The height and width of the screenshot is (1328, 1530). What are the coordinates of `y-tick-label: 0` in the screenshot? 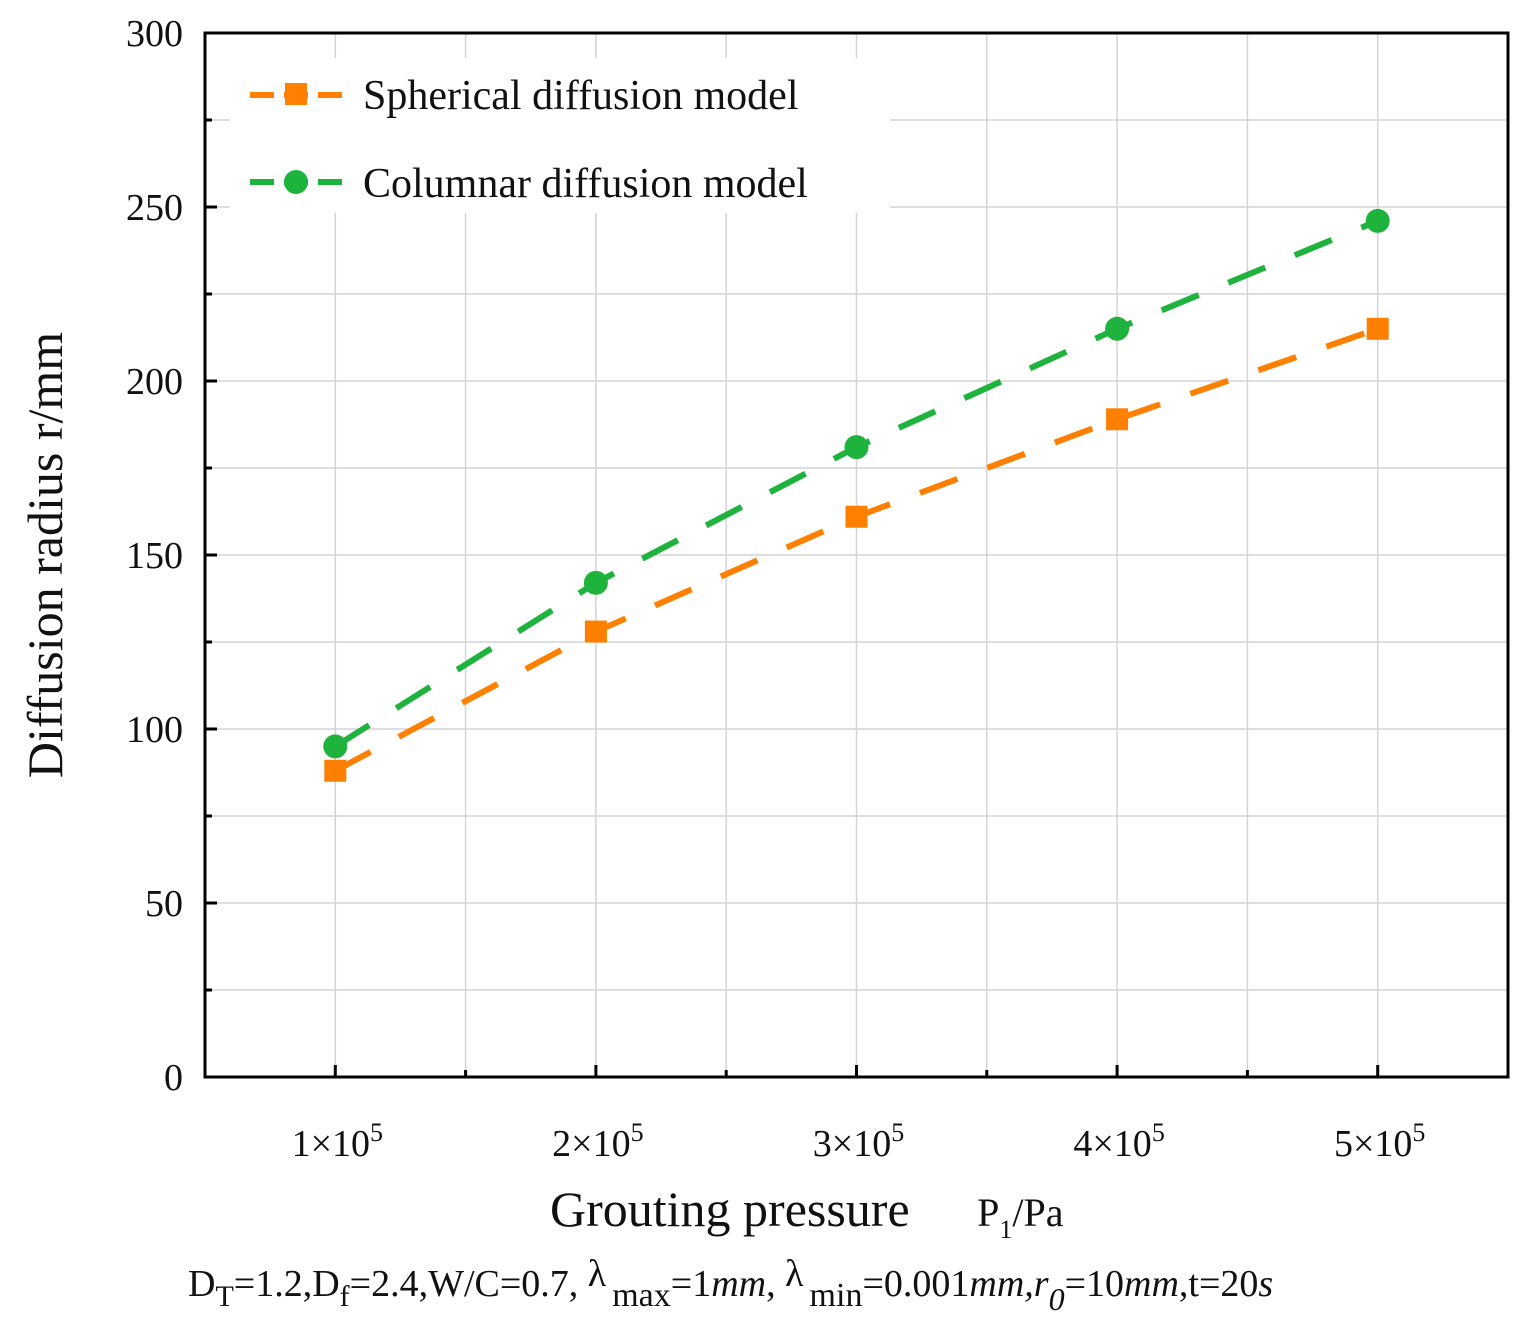 It's located at (173, 1078).